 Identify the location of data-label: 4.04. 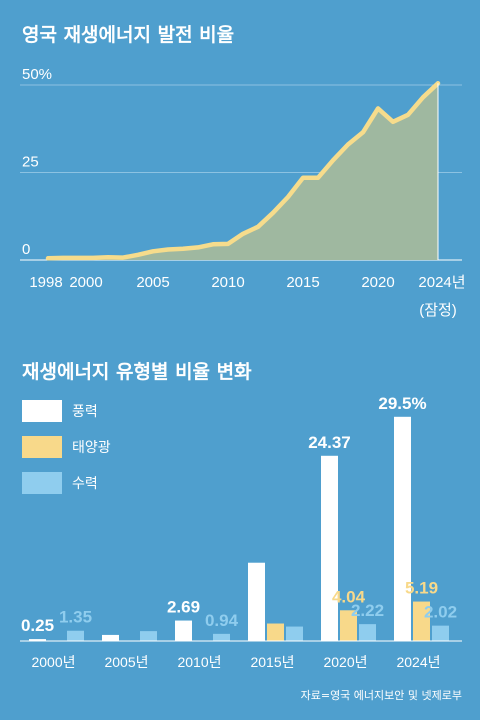
(349, 596).